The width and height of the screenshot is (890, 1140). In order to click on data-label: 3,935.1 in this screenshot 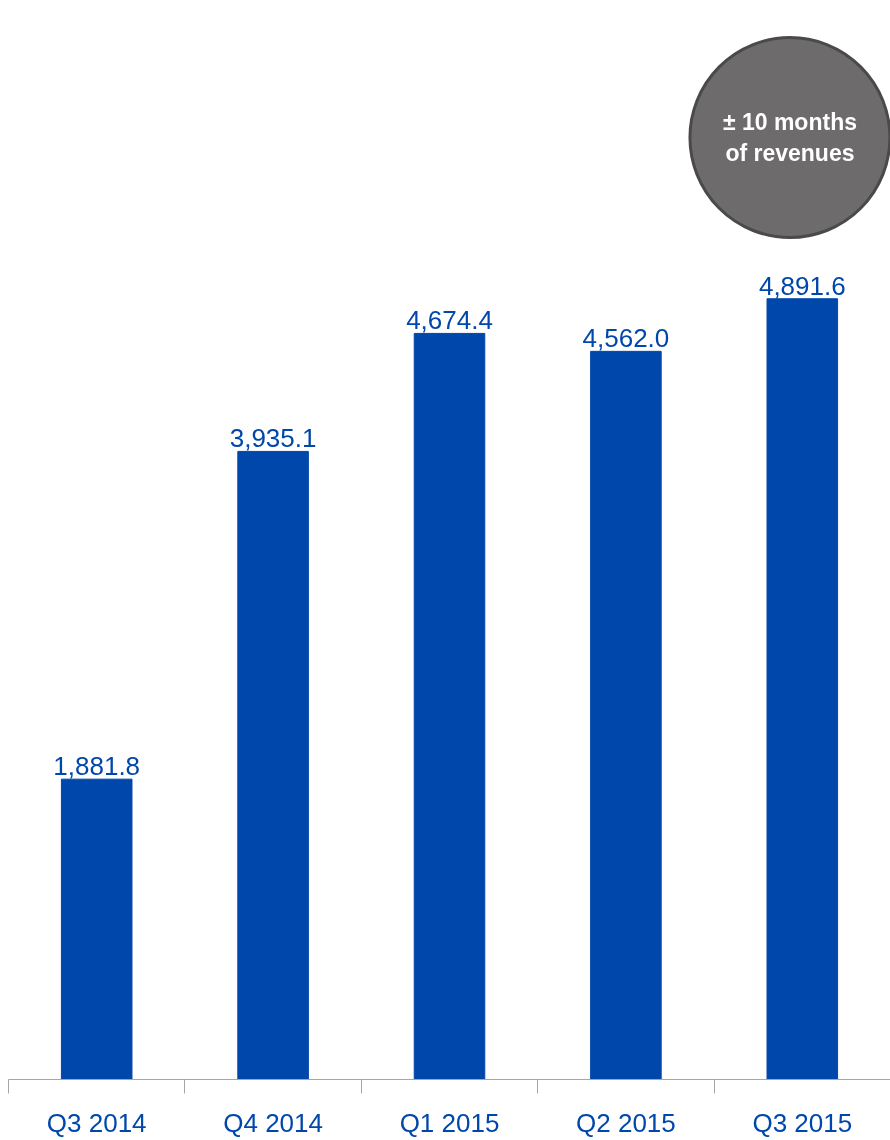, I will do `click(273, 438)`.